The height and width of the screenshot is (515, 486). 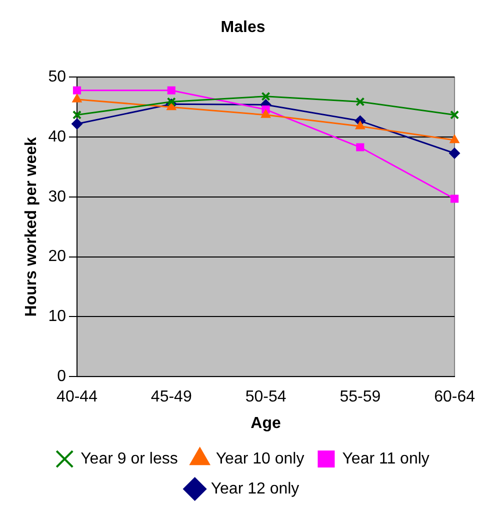 I want to click on x-tick-label: 40-44, so click(x=77, y=397).